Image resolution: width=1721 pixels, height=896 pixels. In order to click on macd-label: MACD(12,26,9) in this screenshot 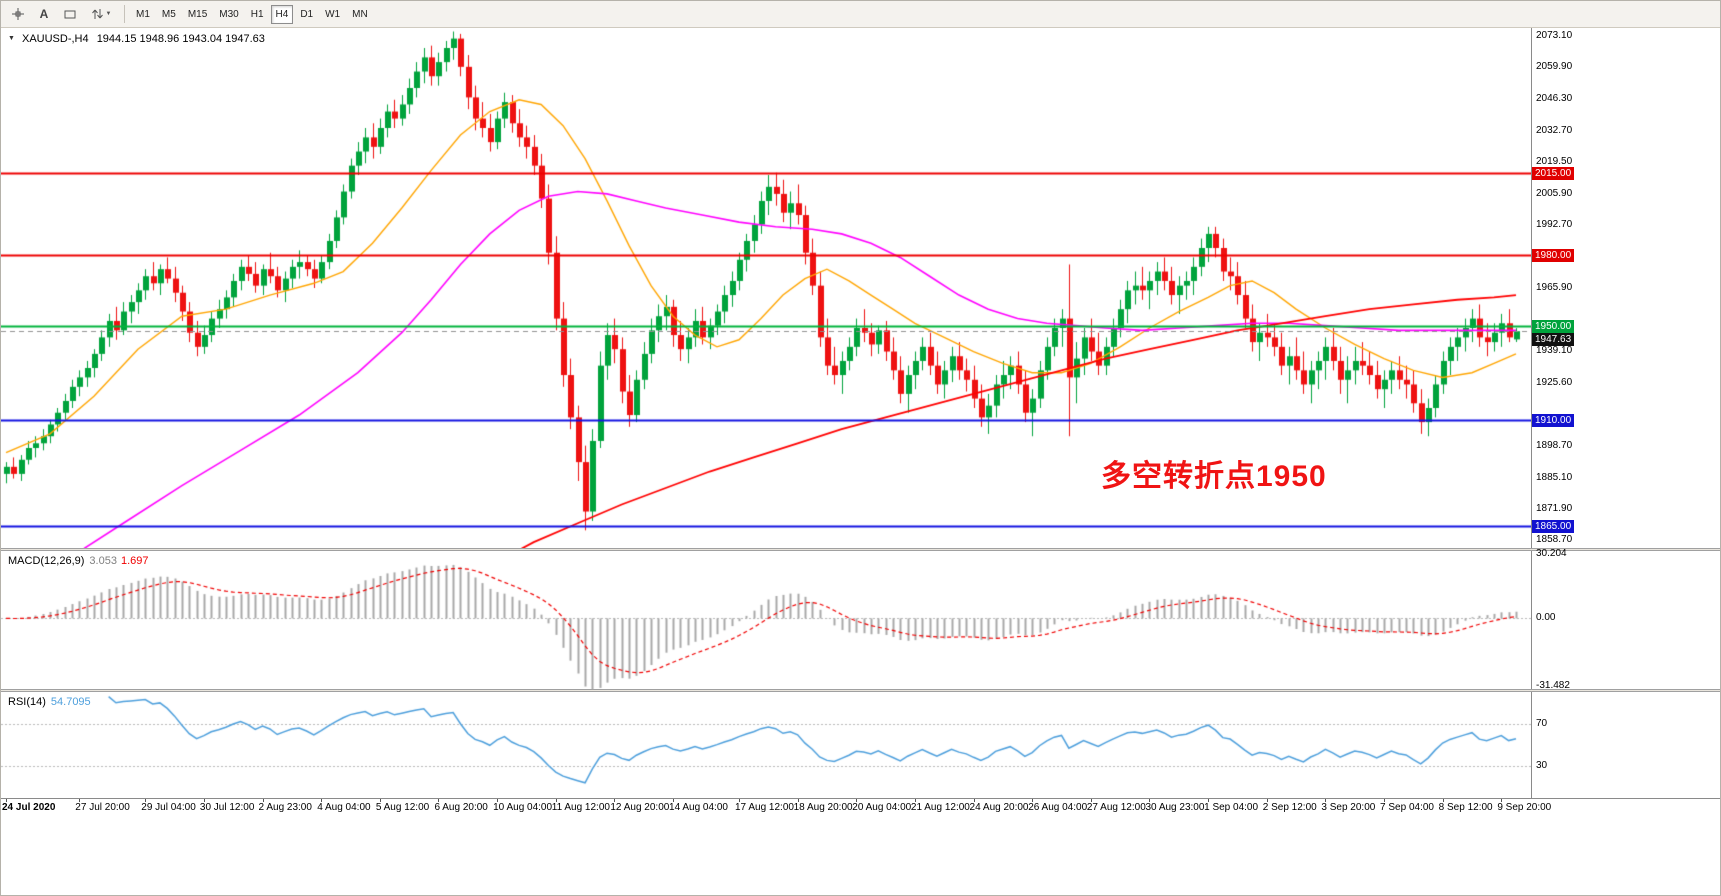, I will do `click(46, 561)`.